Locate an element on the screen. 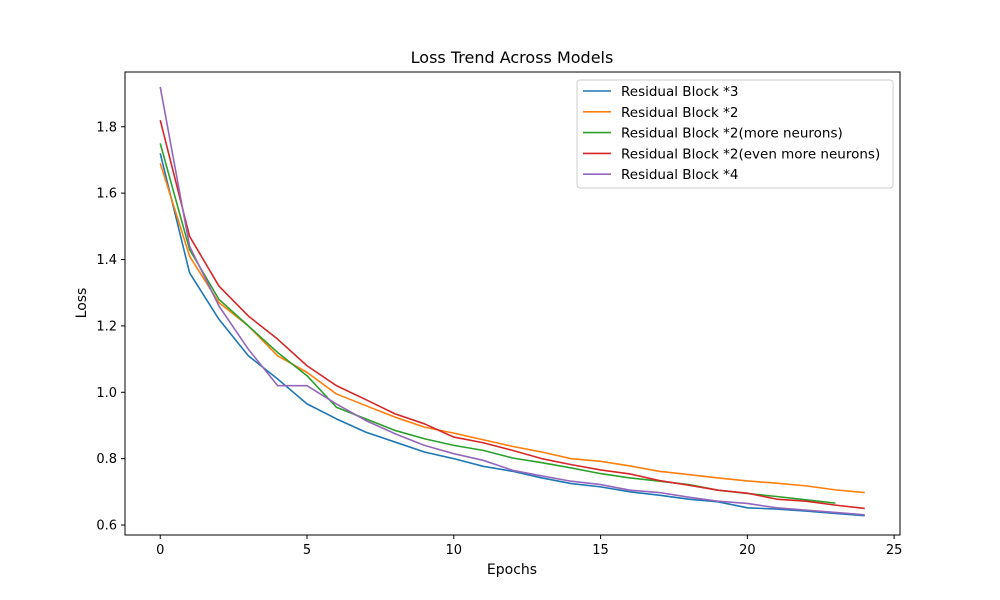 This screenshot has width=1000, height=600. x-tick-label: 15 is located at coordinates (600, 550).